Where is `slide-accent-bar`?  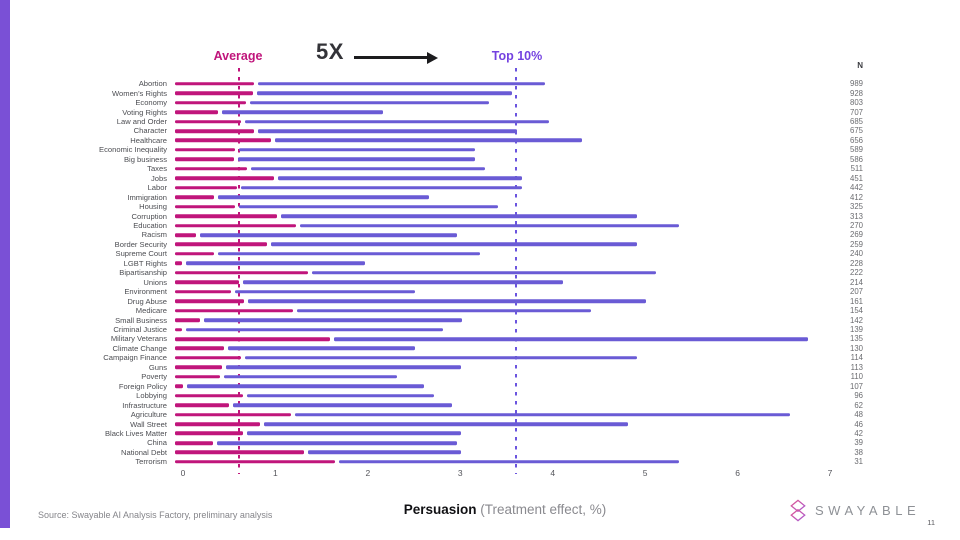
slide-accent-bar is located at coordinates (5, 264).